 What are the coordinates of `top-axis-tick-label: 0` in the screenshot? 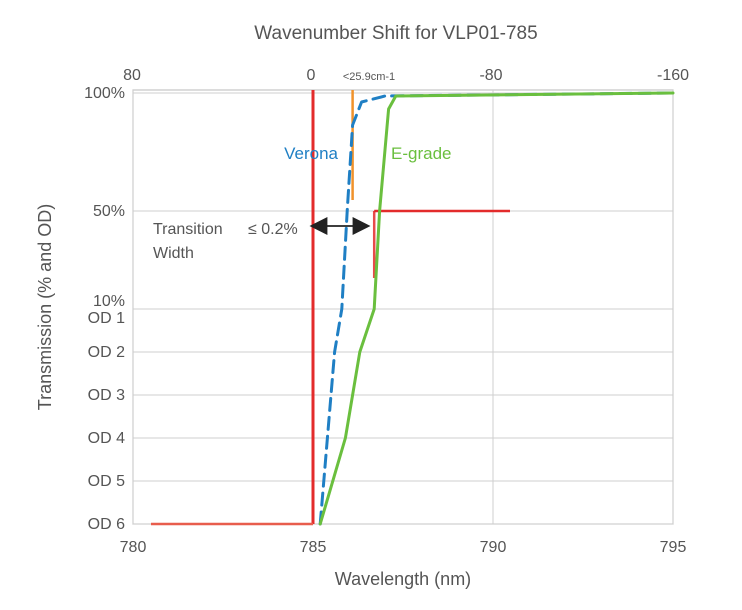 It's located at (311, 75).